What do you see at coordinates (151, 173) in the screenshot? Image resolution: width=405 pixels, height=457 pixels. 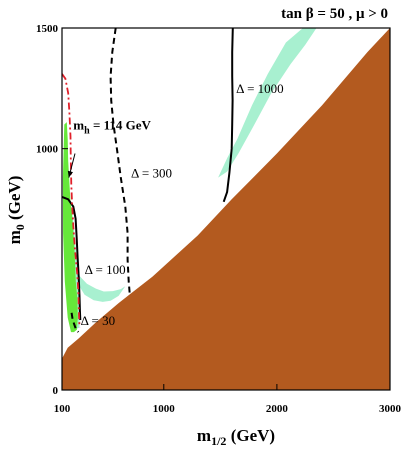 I see `delta-300-label: Δ = 300` at bounding box center [151, 173].